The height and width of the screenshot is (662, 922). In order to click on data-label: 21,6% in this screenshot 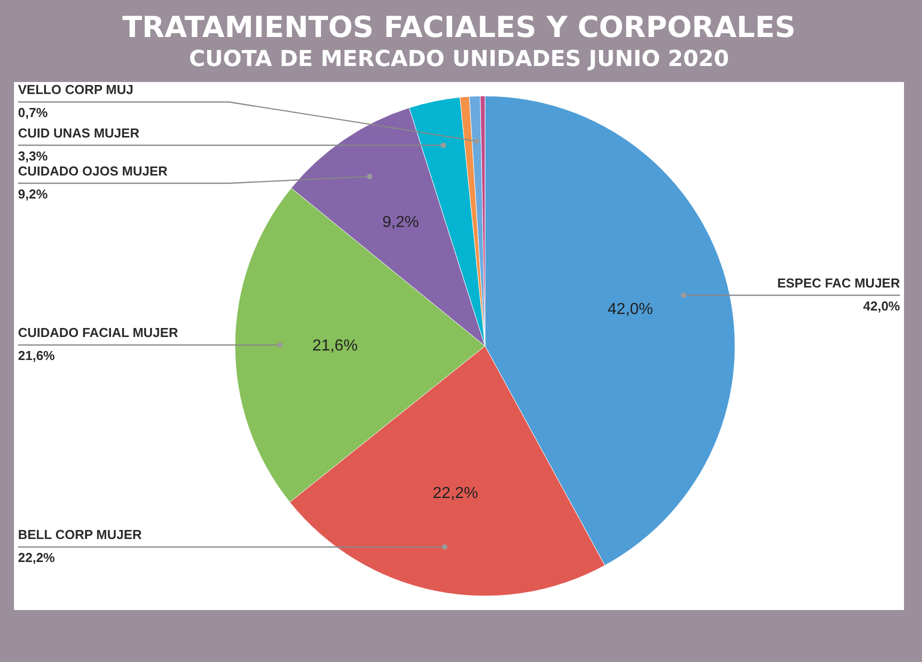, I will do `click(335, 345)`.